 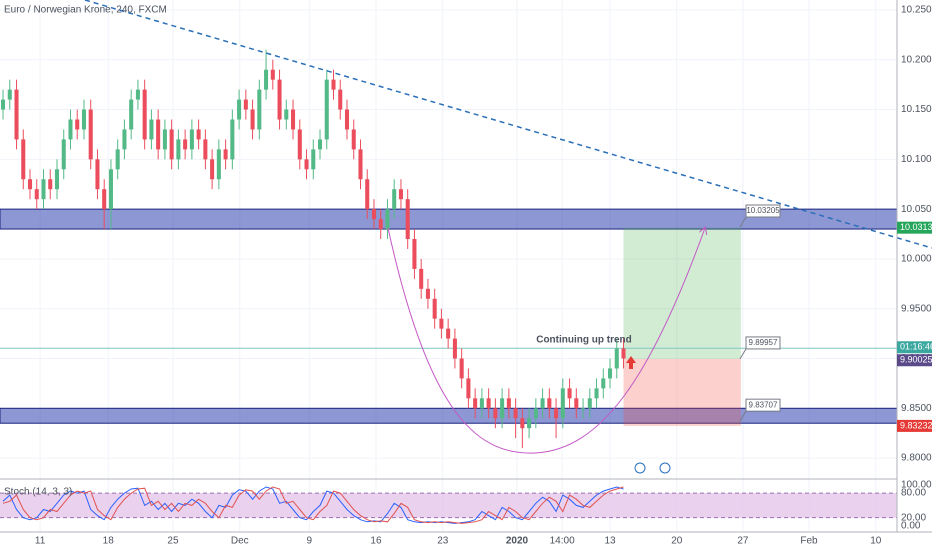 What do you see at coordinates (916, 458) in the screenshot?
I see `y-tick-label: 9.80000` at bounding box center [916, 458].